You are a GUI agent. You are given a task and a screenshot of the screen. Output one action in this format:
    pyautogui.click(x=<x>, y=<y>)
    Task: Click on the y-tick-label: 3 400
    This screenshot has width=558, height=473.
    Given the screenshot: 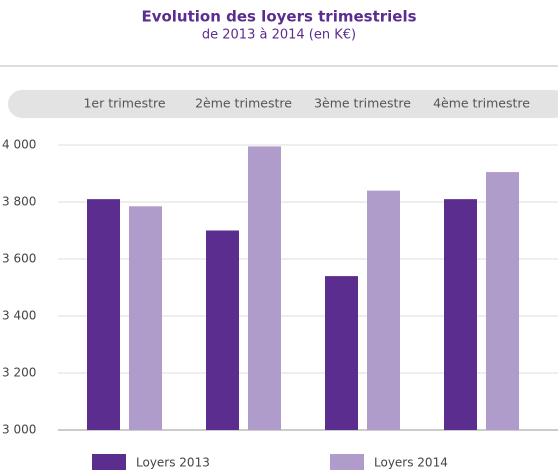 What is the action you would take?
    pyautogui.click(x=19, y=316)
    